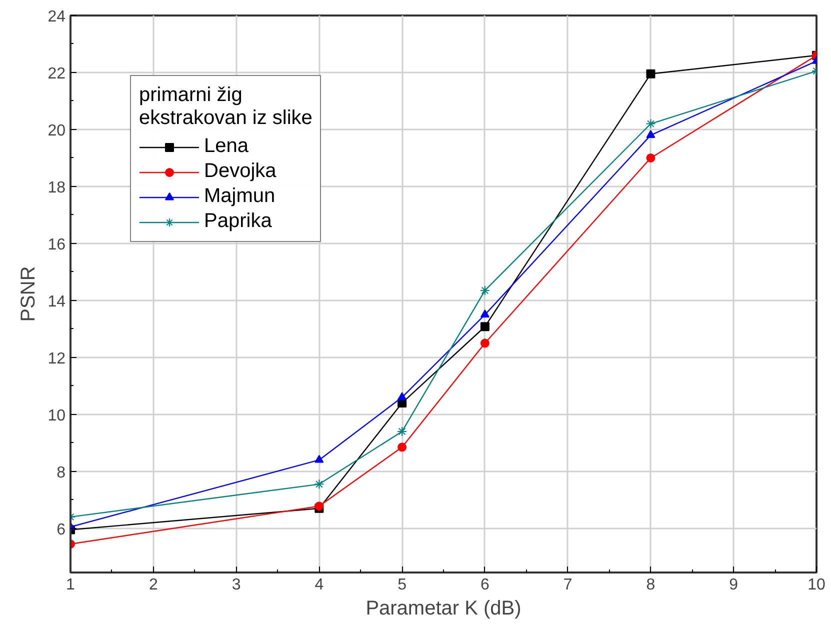 The width and height of the screenshot is (831, 632). I want to click on y-tick-label: 20, so click(57, 131).